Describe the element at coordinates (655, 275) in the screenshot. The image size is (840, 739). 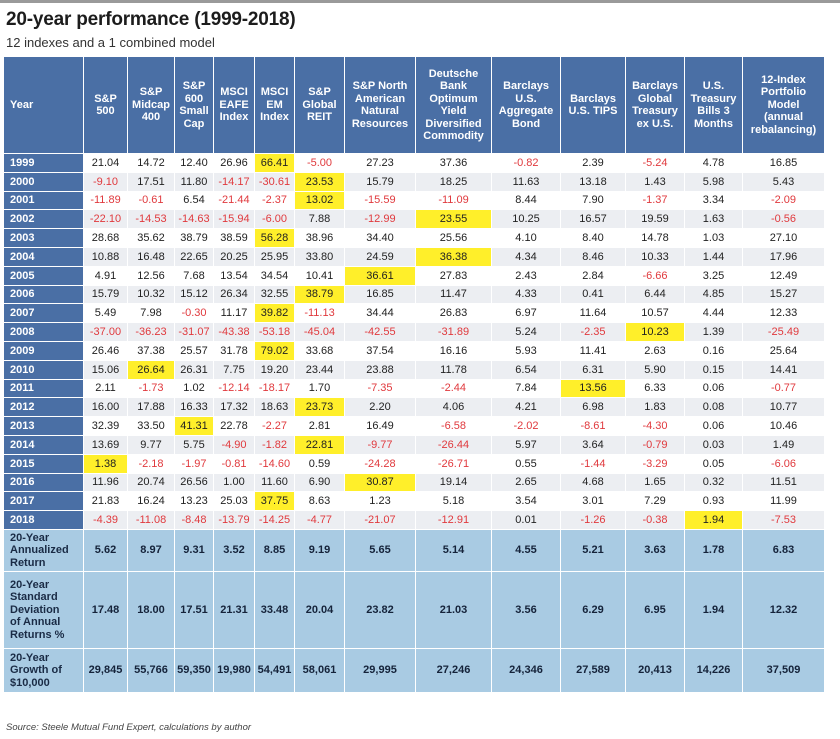
I see `return-cell: -6.66` at that location.